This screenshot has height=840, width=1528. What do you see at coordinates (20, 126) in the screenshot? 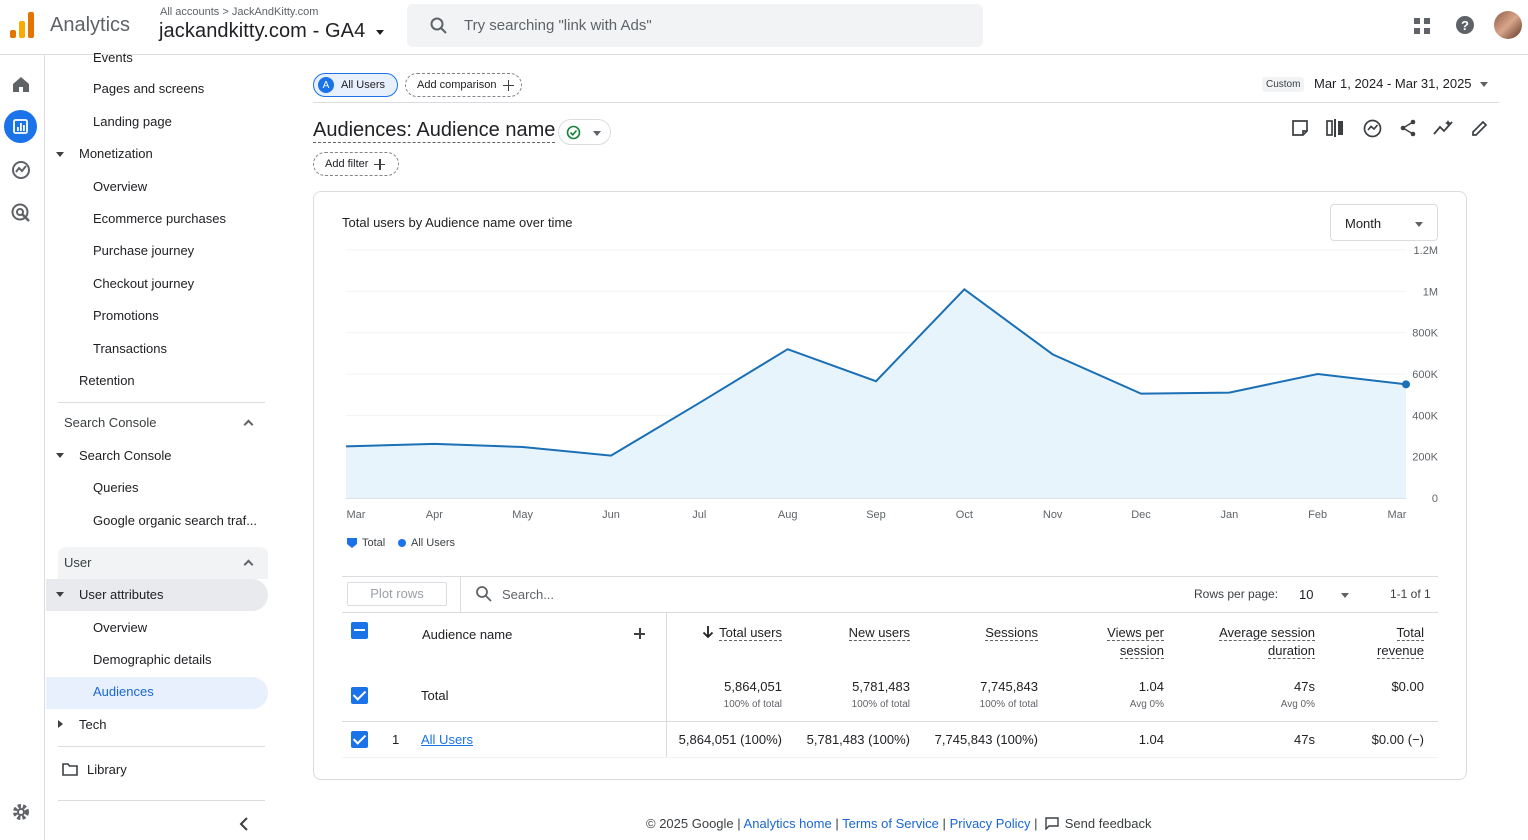
I see `reports-icon` at bounding box center [20, 126].